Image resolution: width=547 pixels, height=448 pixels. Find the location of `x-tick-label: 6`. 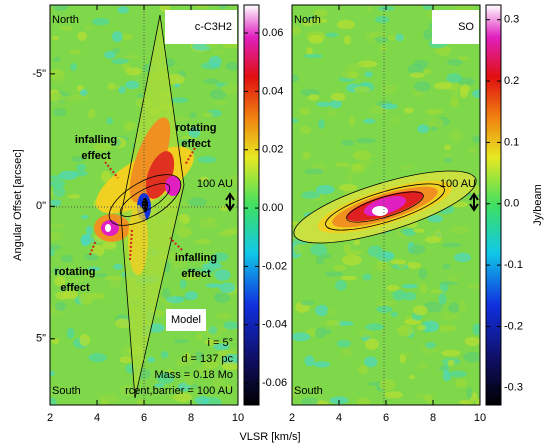

x-tick-label: 6 is located at coordinates (144, 418).